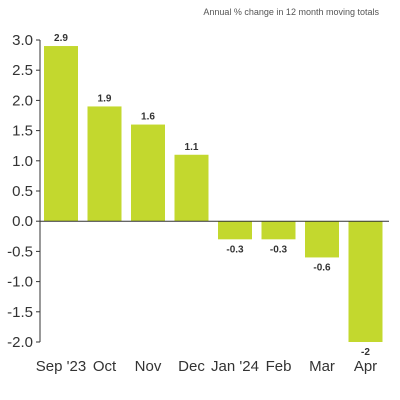 This screenshot has height=400, width=400. What do you see at coordinates (322, 366) in the screenshot?
I see `x-tick-label: Mar` at bounding box center [322, 366].